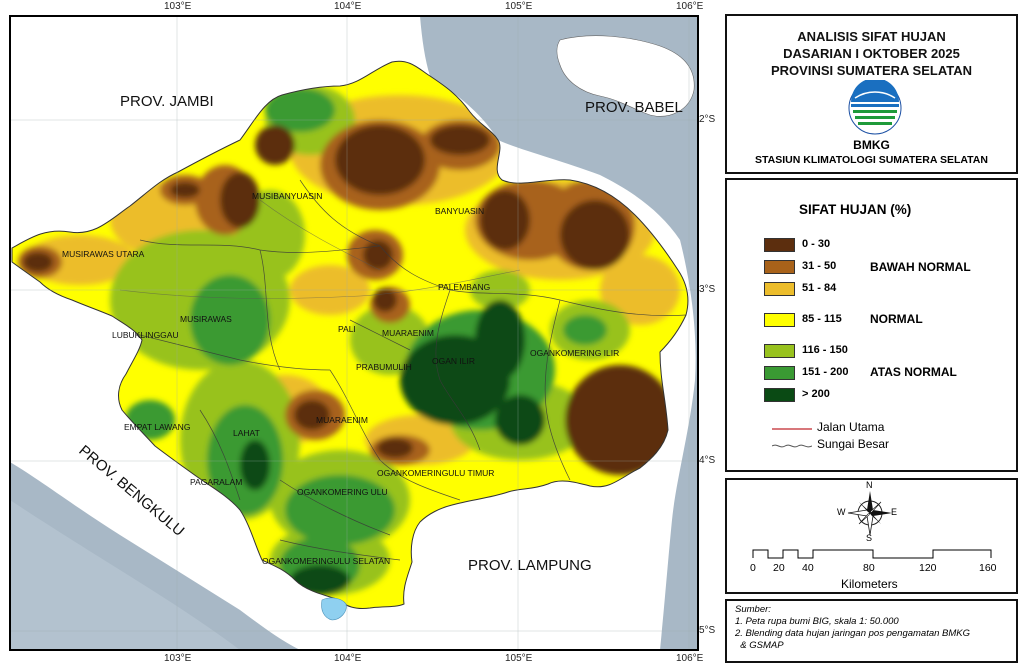 The height and width of the screenshot is (667, 1024). I want to click on label-prov-babel: PROV. BABEL, so click(634, 107).